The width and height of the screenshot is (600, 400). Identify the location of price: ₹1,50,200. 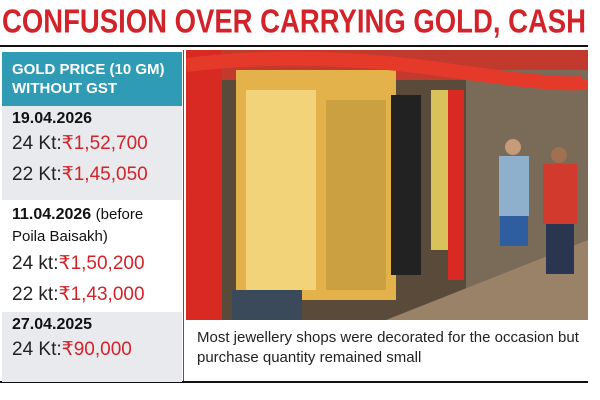
(101, 263).